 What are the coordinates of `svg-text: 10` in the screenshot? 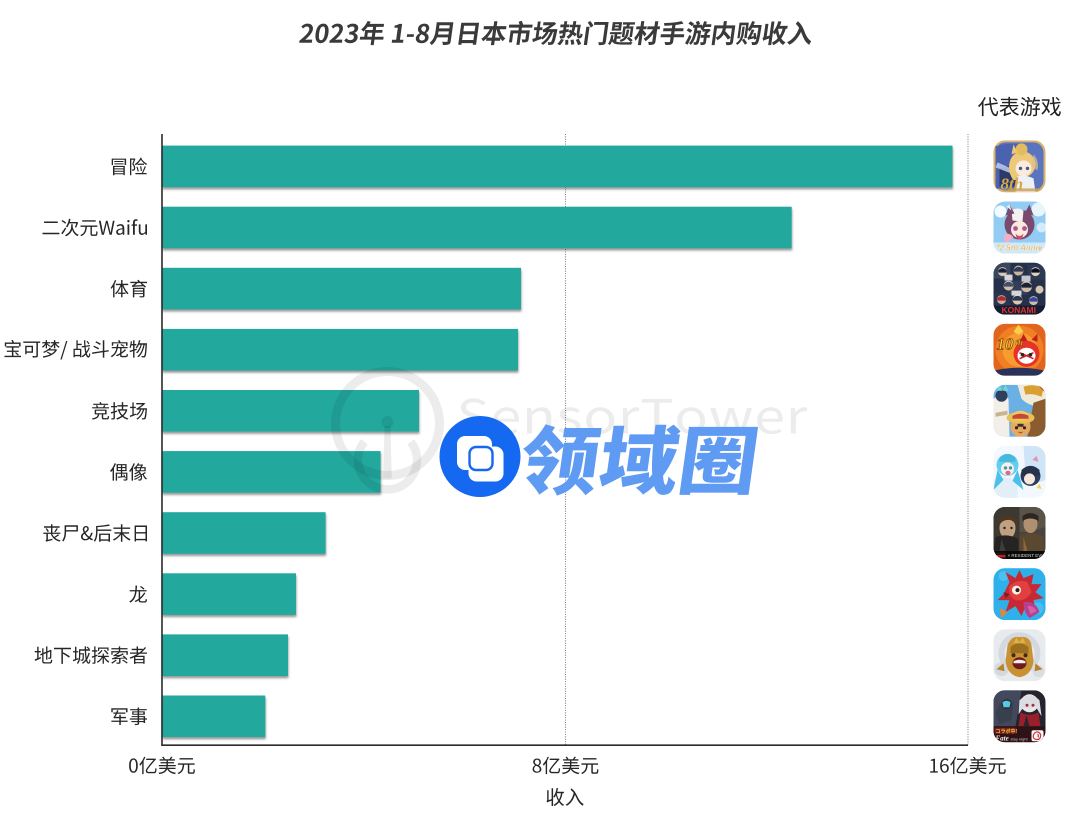 It's located at (1006, 344).